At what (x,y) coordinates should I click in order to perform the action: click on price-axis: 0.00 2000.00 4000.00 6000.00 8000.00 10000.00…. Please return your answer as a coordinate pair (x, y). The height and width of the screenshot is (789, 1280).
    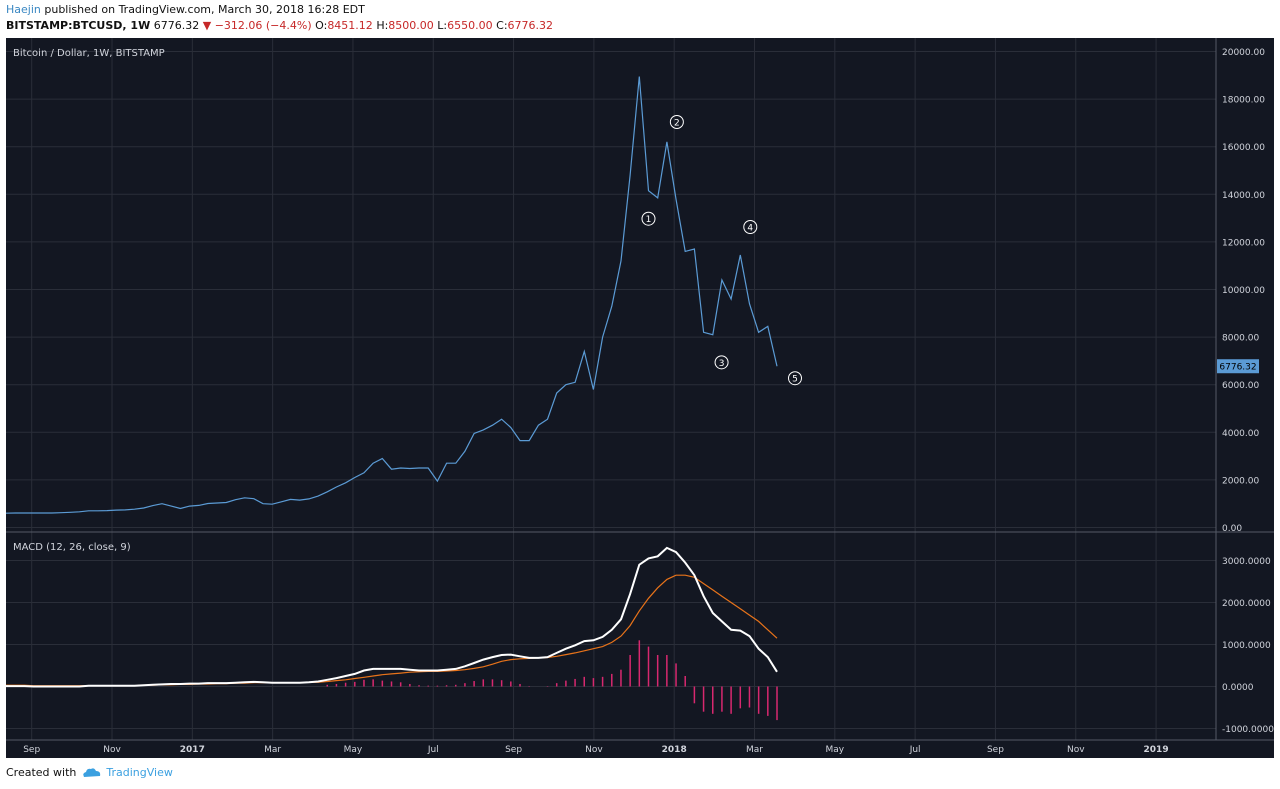
    Looking at the image, I should click on (1243, 291).